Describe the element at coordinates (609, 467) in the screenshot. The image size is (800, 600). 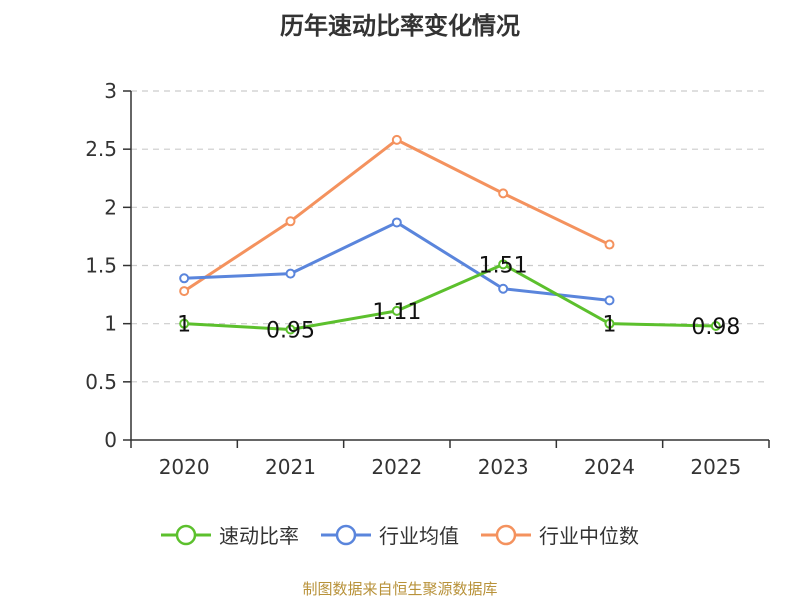
I see `x-tick-label: 2024` at that location.